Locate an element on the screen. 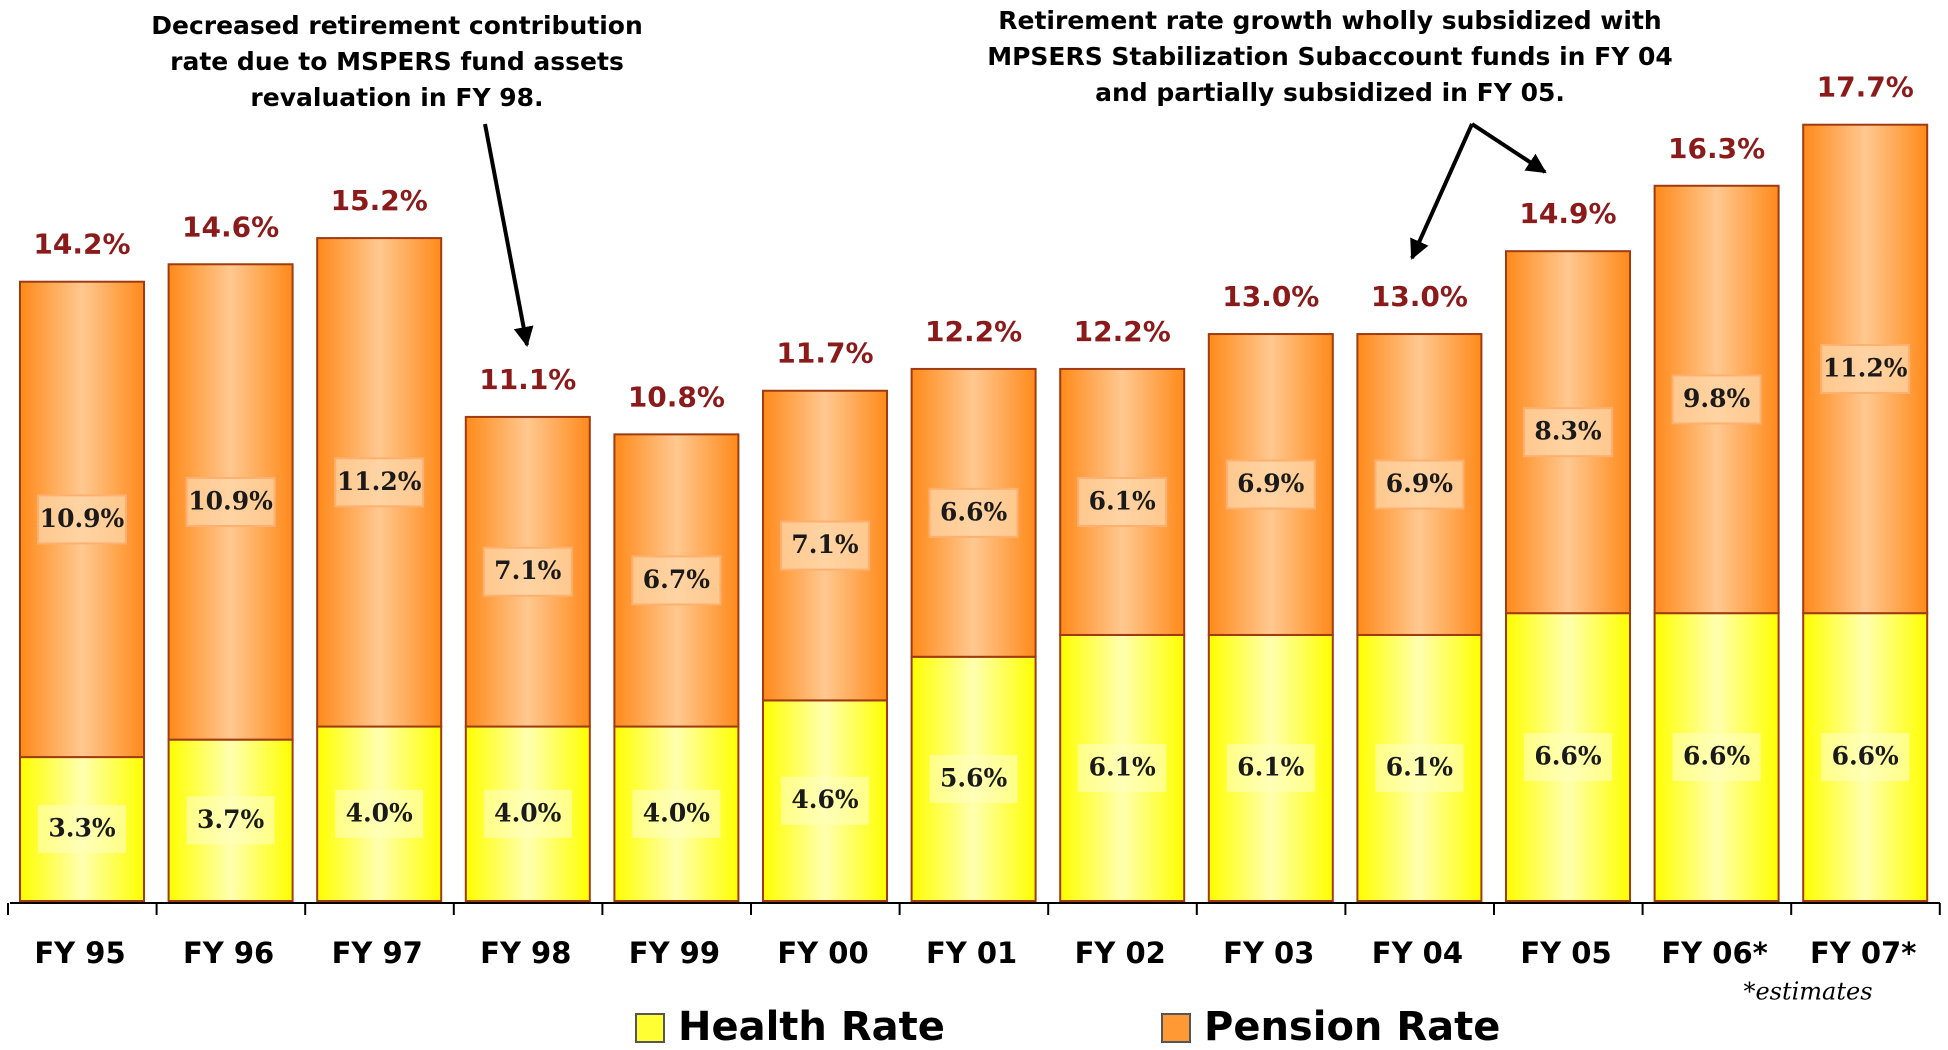 The height and width of the screenshot is (1050, 1948). annotation: revaluation in FY 98. is located at coordinates (396, 97).